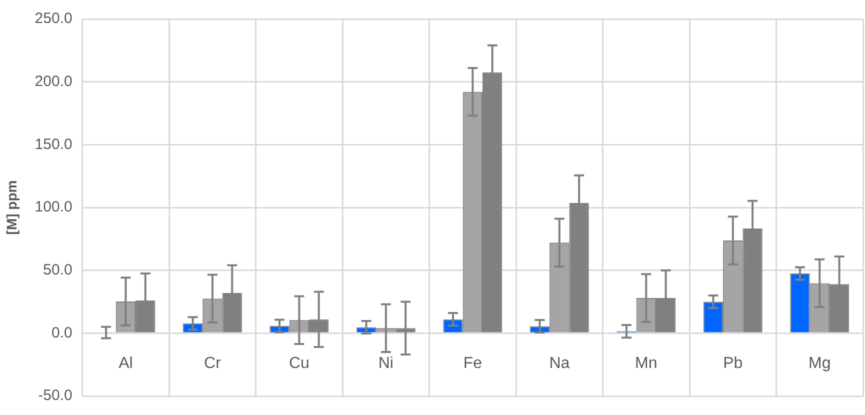 Image resolution: width=865 pixels, height=415 pixels. Describe the element at coordinates (213, 363) in the screenshot. I see `x-tick-label: Cr` at that location.